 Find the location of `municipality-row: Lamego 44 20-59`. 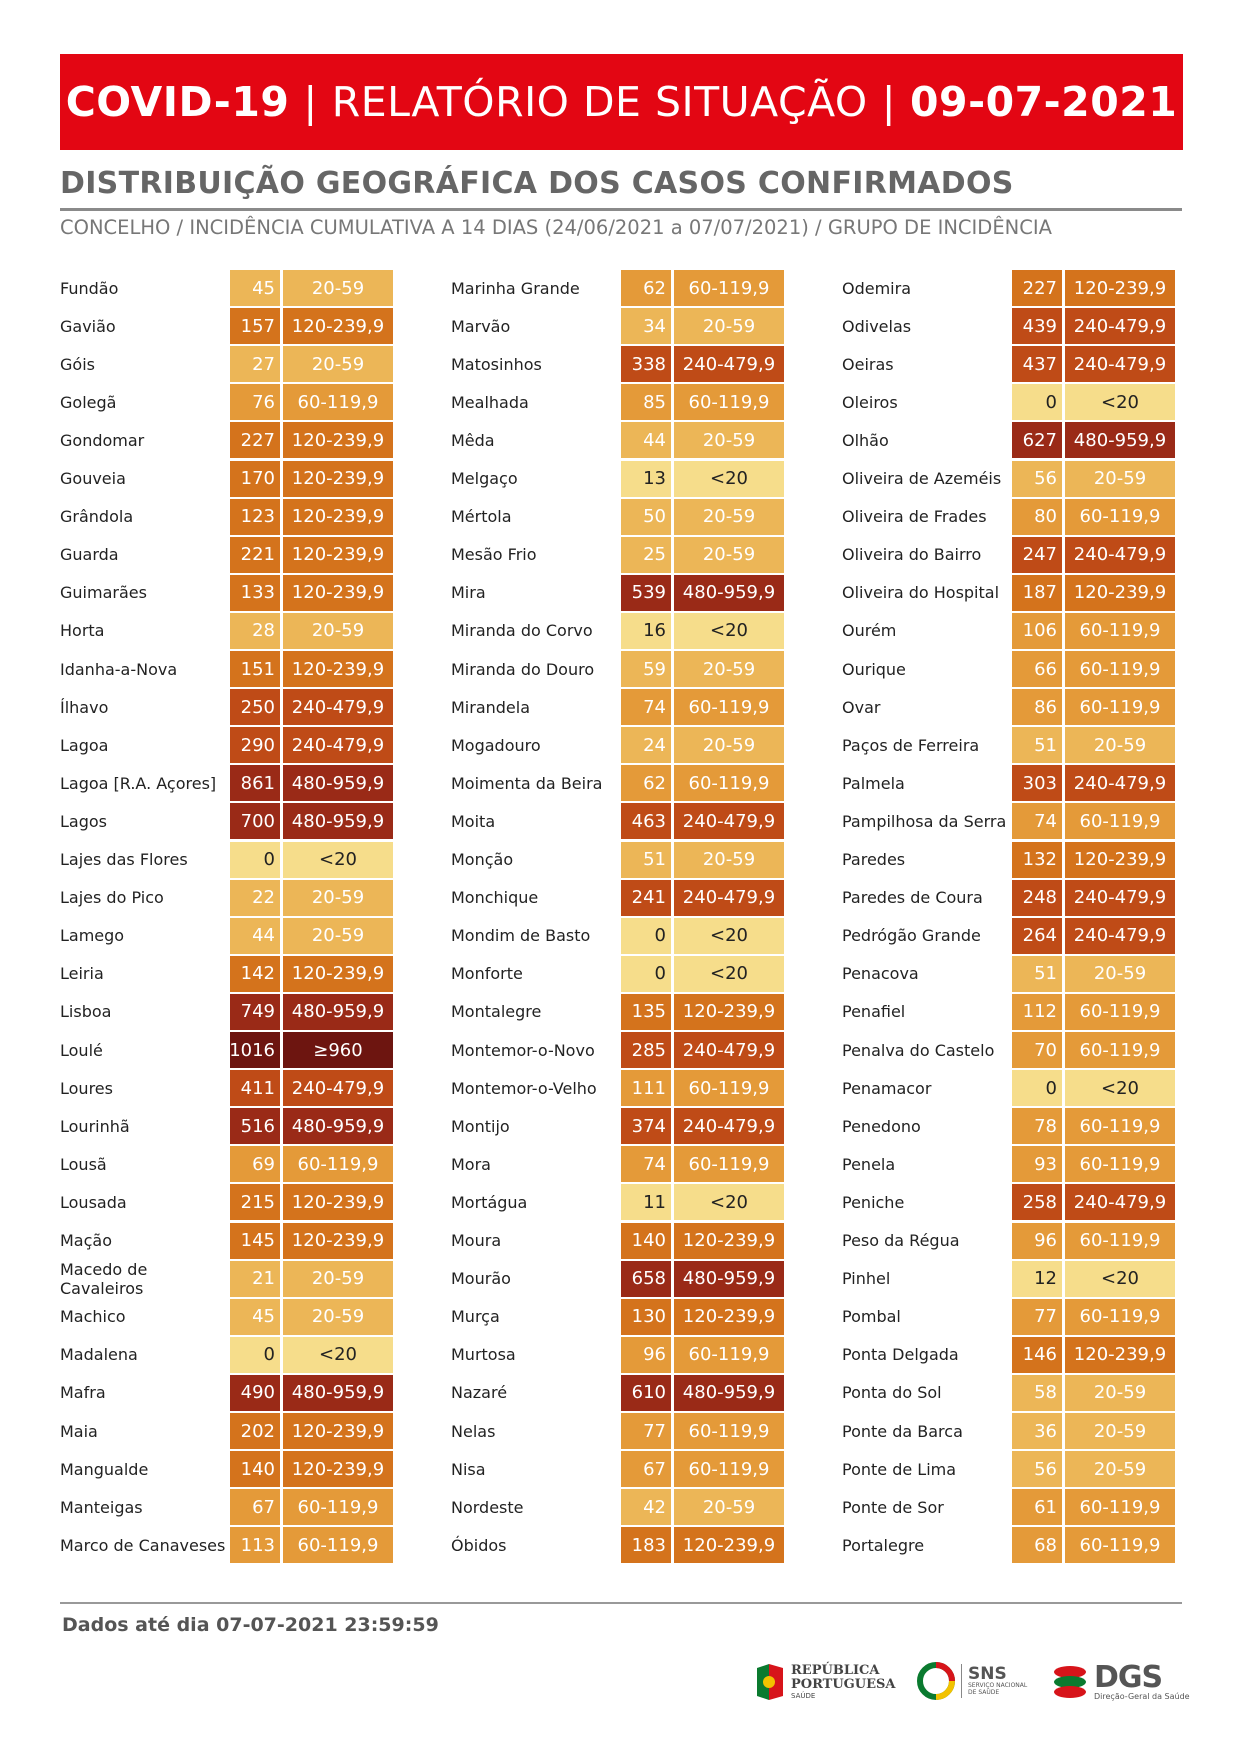

municipality-row: Lamego 44 20-59 is located at coordinates (228, 935).